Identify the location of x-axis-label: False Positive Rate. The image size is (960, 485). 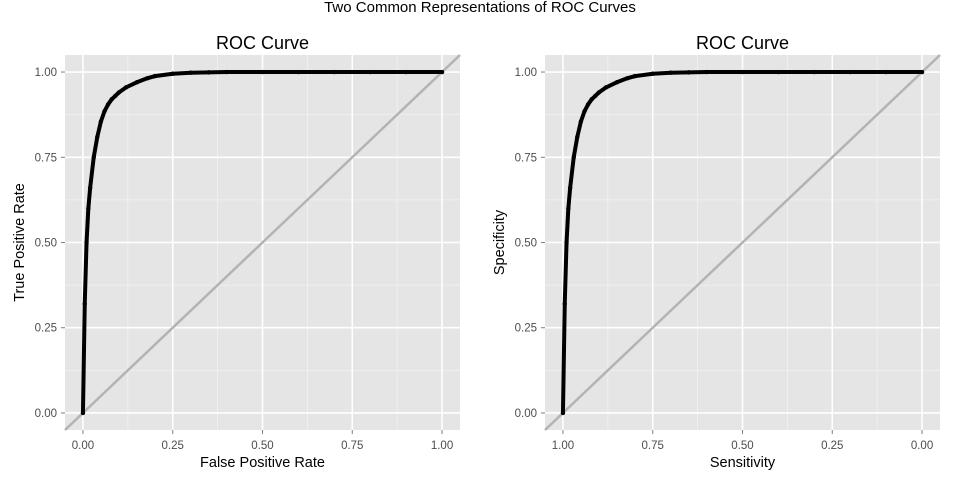
(262, 463).